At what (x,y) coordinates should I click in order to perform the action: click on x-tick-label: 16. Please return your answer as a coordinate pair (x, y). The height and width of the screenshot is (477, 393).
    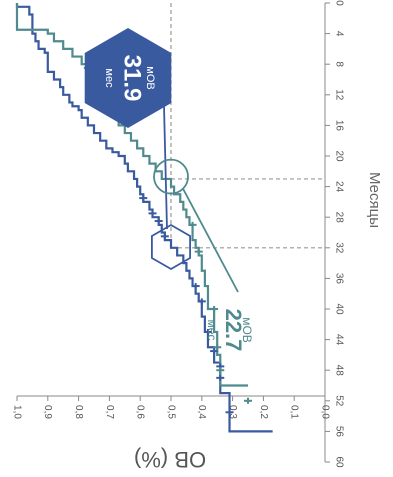
    Looking at the image, I should click on (338, 126).